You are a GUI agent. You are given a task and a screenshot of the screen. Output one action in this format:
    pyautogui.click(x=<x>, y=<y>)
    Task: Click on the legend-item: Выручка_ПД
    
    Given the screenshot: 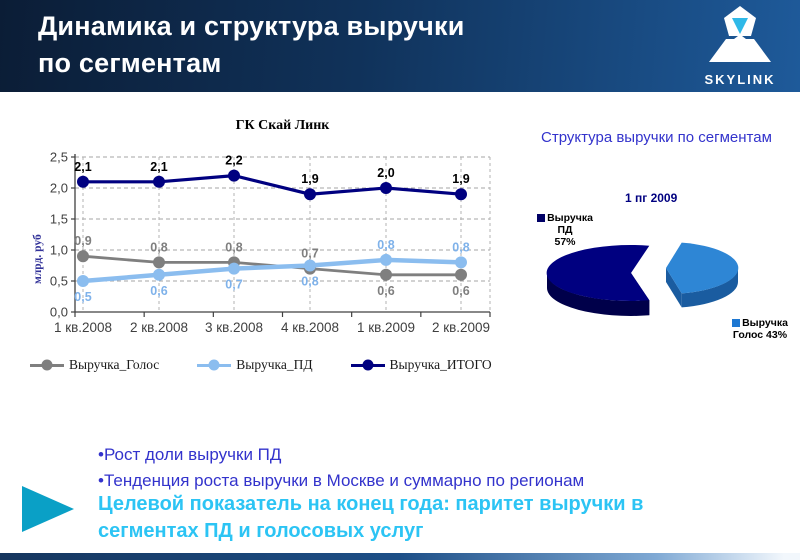 What is the action you would take?
    pyautogui.click(x=255, y=365)
    